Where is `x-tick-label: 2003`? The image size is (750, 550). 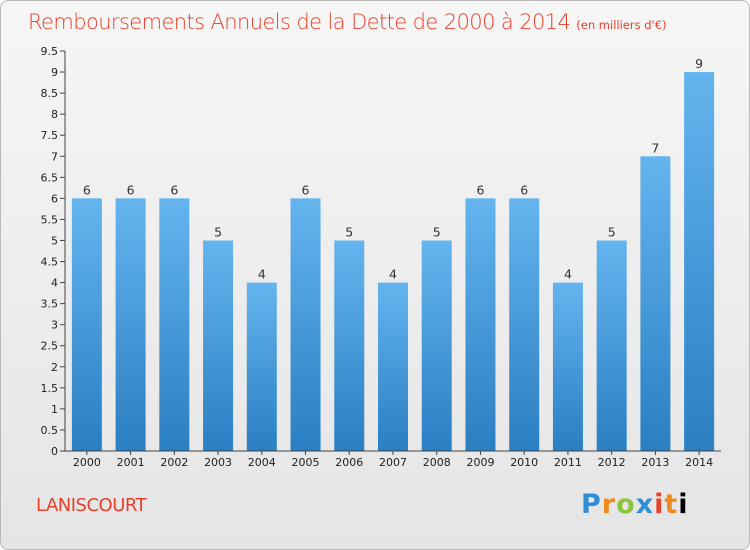 x-tick-label: 2003 is located at coordinates (218, 462).